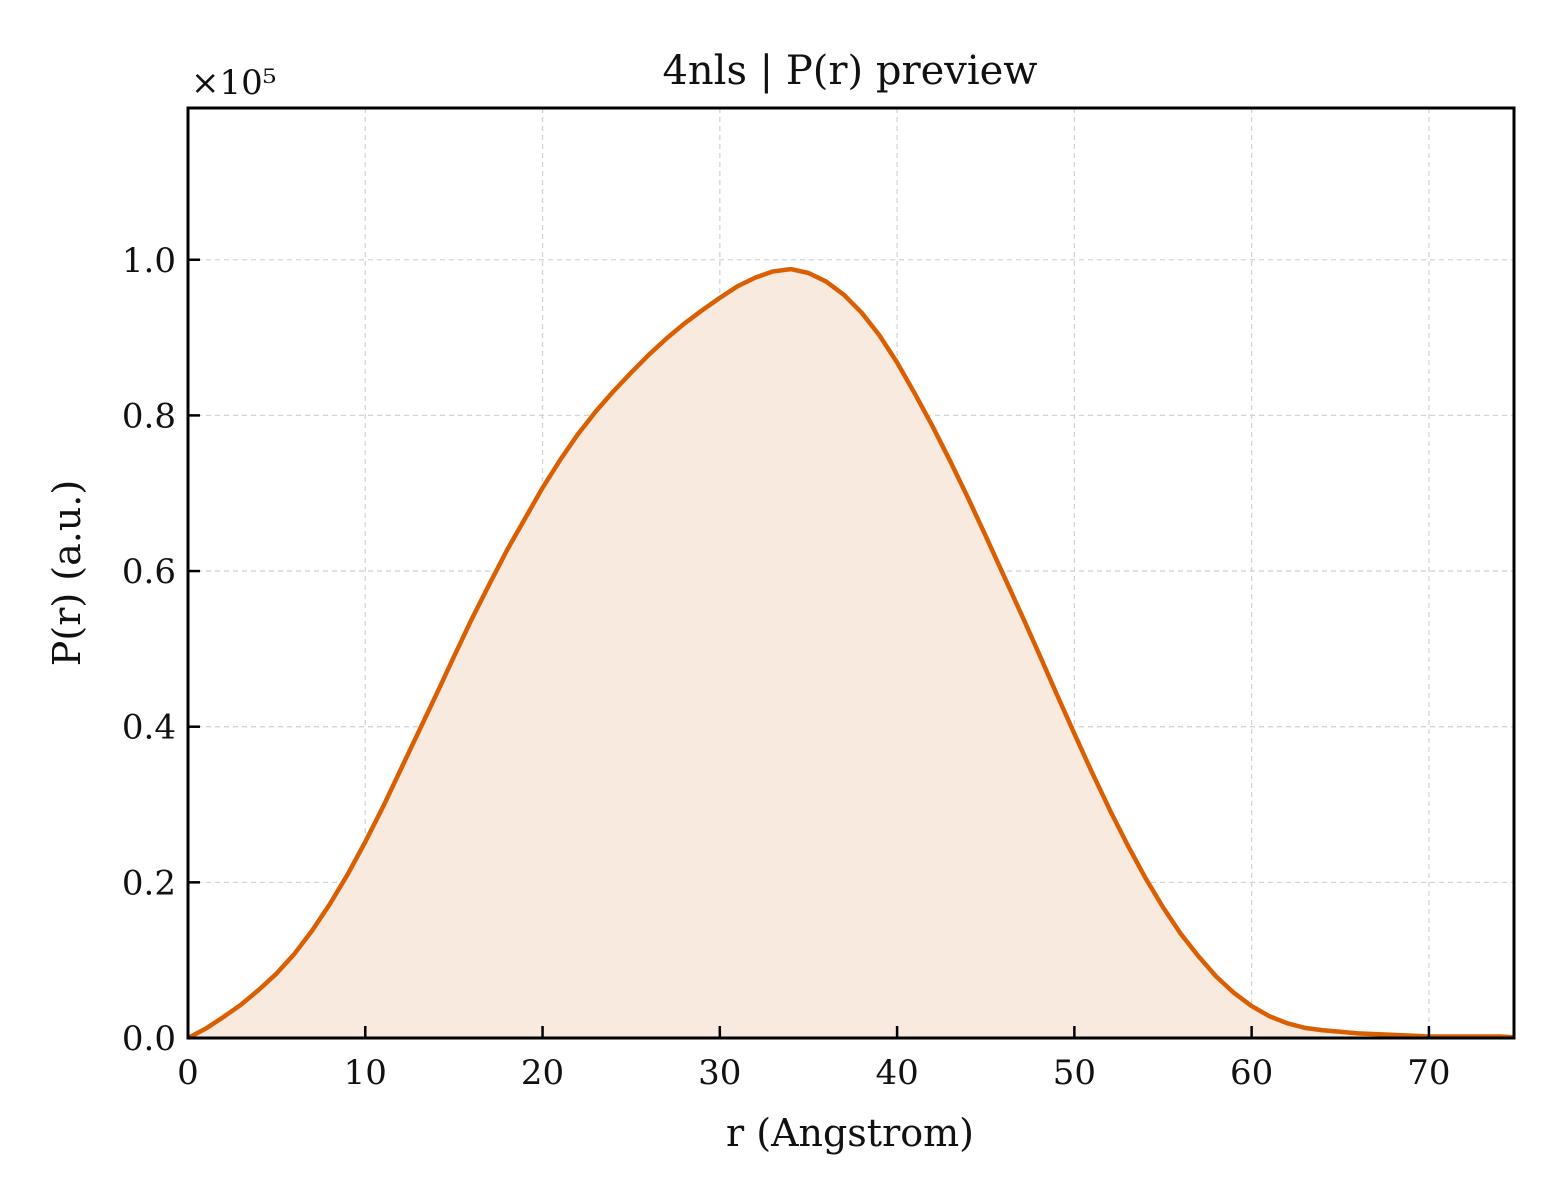 Image resolution: width=1560 pixels, height=1200 pixels. What do you see at coordinates (542, 1073) in the screenshot?
I see `x-tick-label: 20` at bounding box center [542, 1073].